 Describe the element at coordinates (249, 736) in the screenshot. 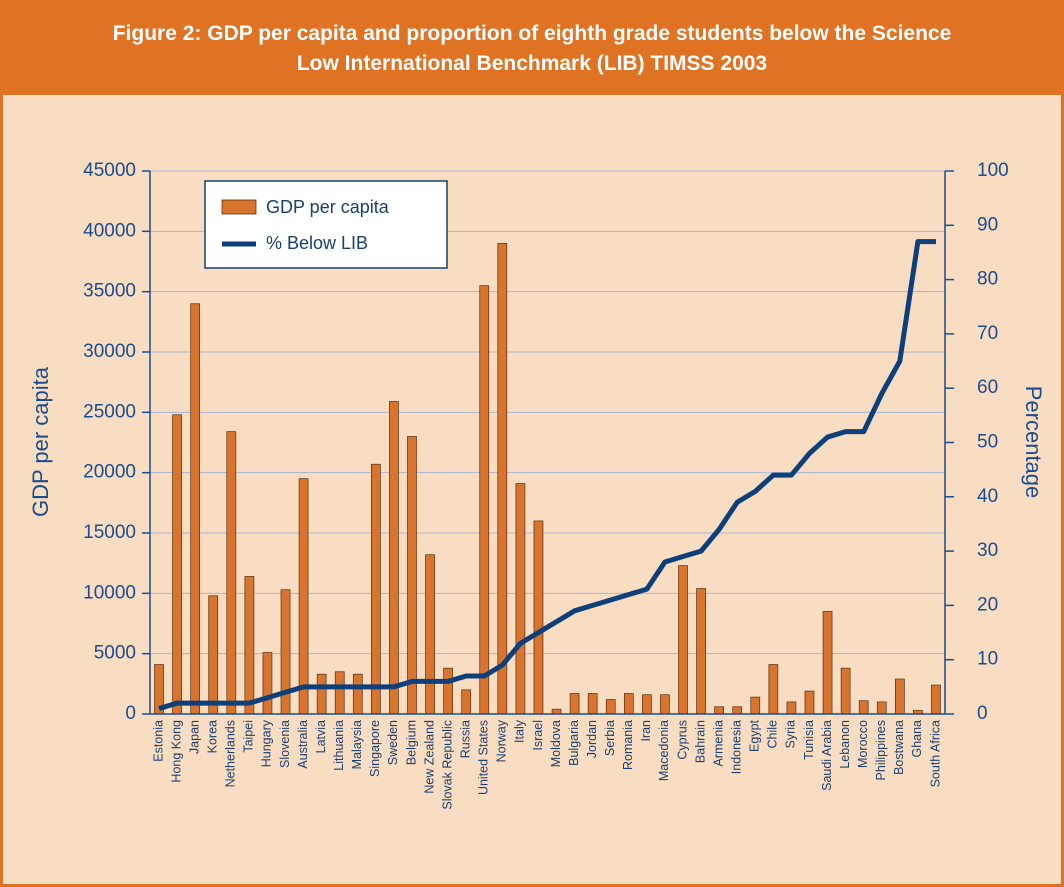

I see `x-tick-label: Taipei` at that location.